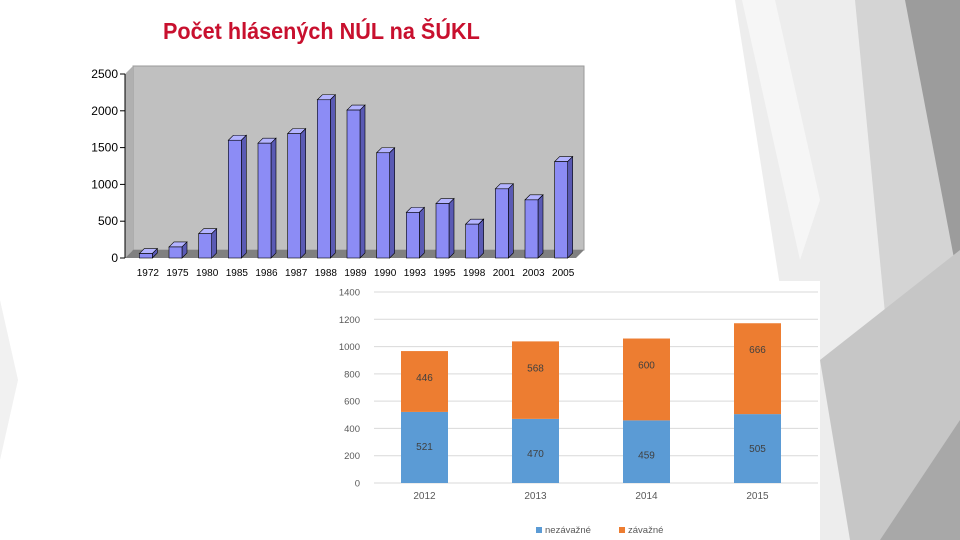 This screenshot has height=540, width=960. What do you see at coordinates (920, 480) in the screenshot?
I see `bg-shape-lower-dark` at bounding box center [920, 480].